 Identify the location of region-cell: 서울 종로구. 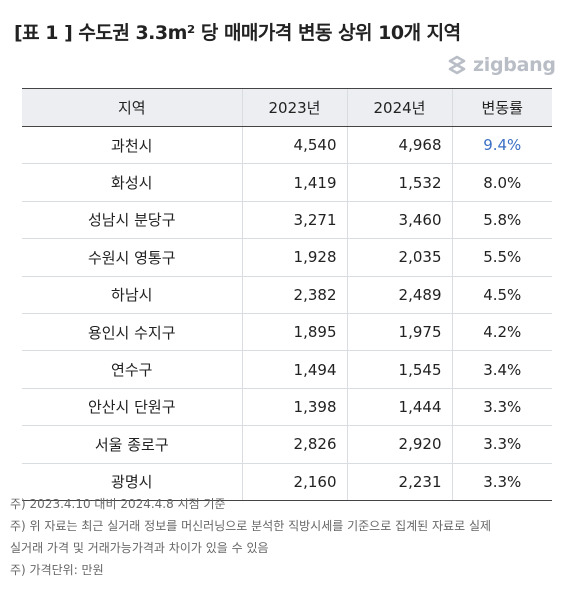
(132, 444).